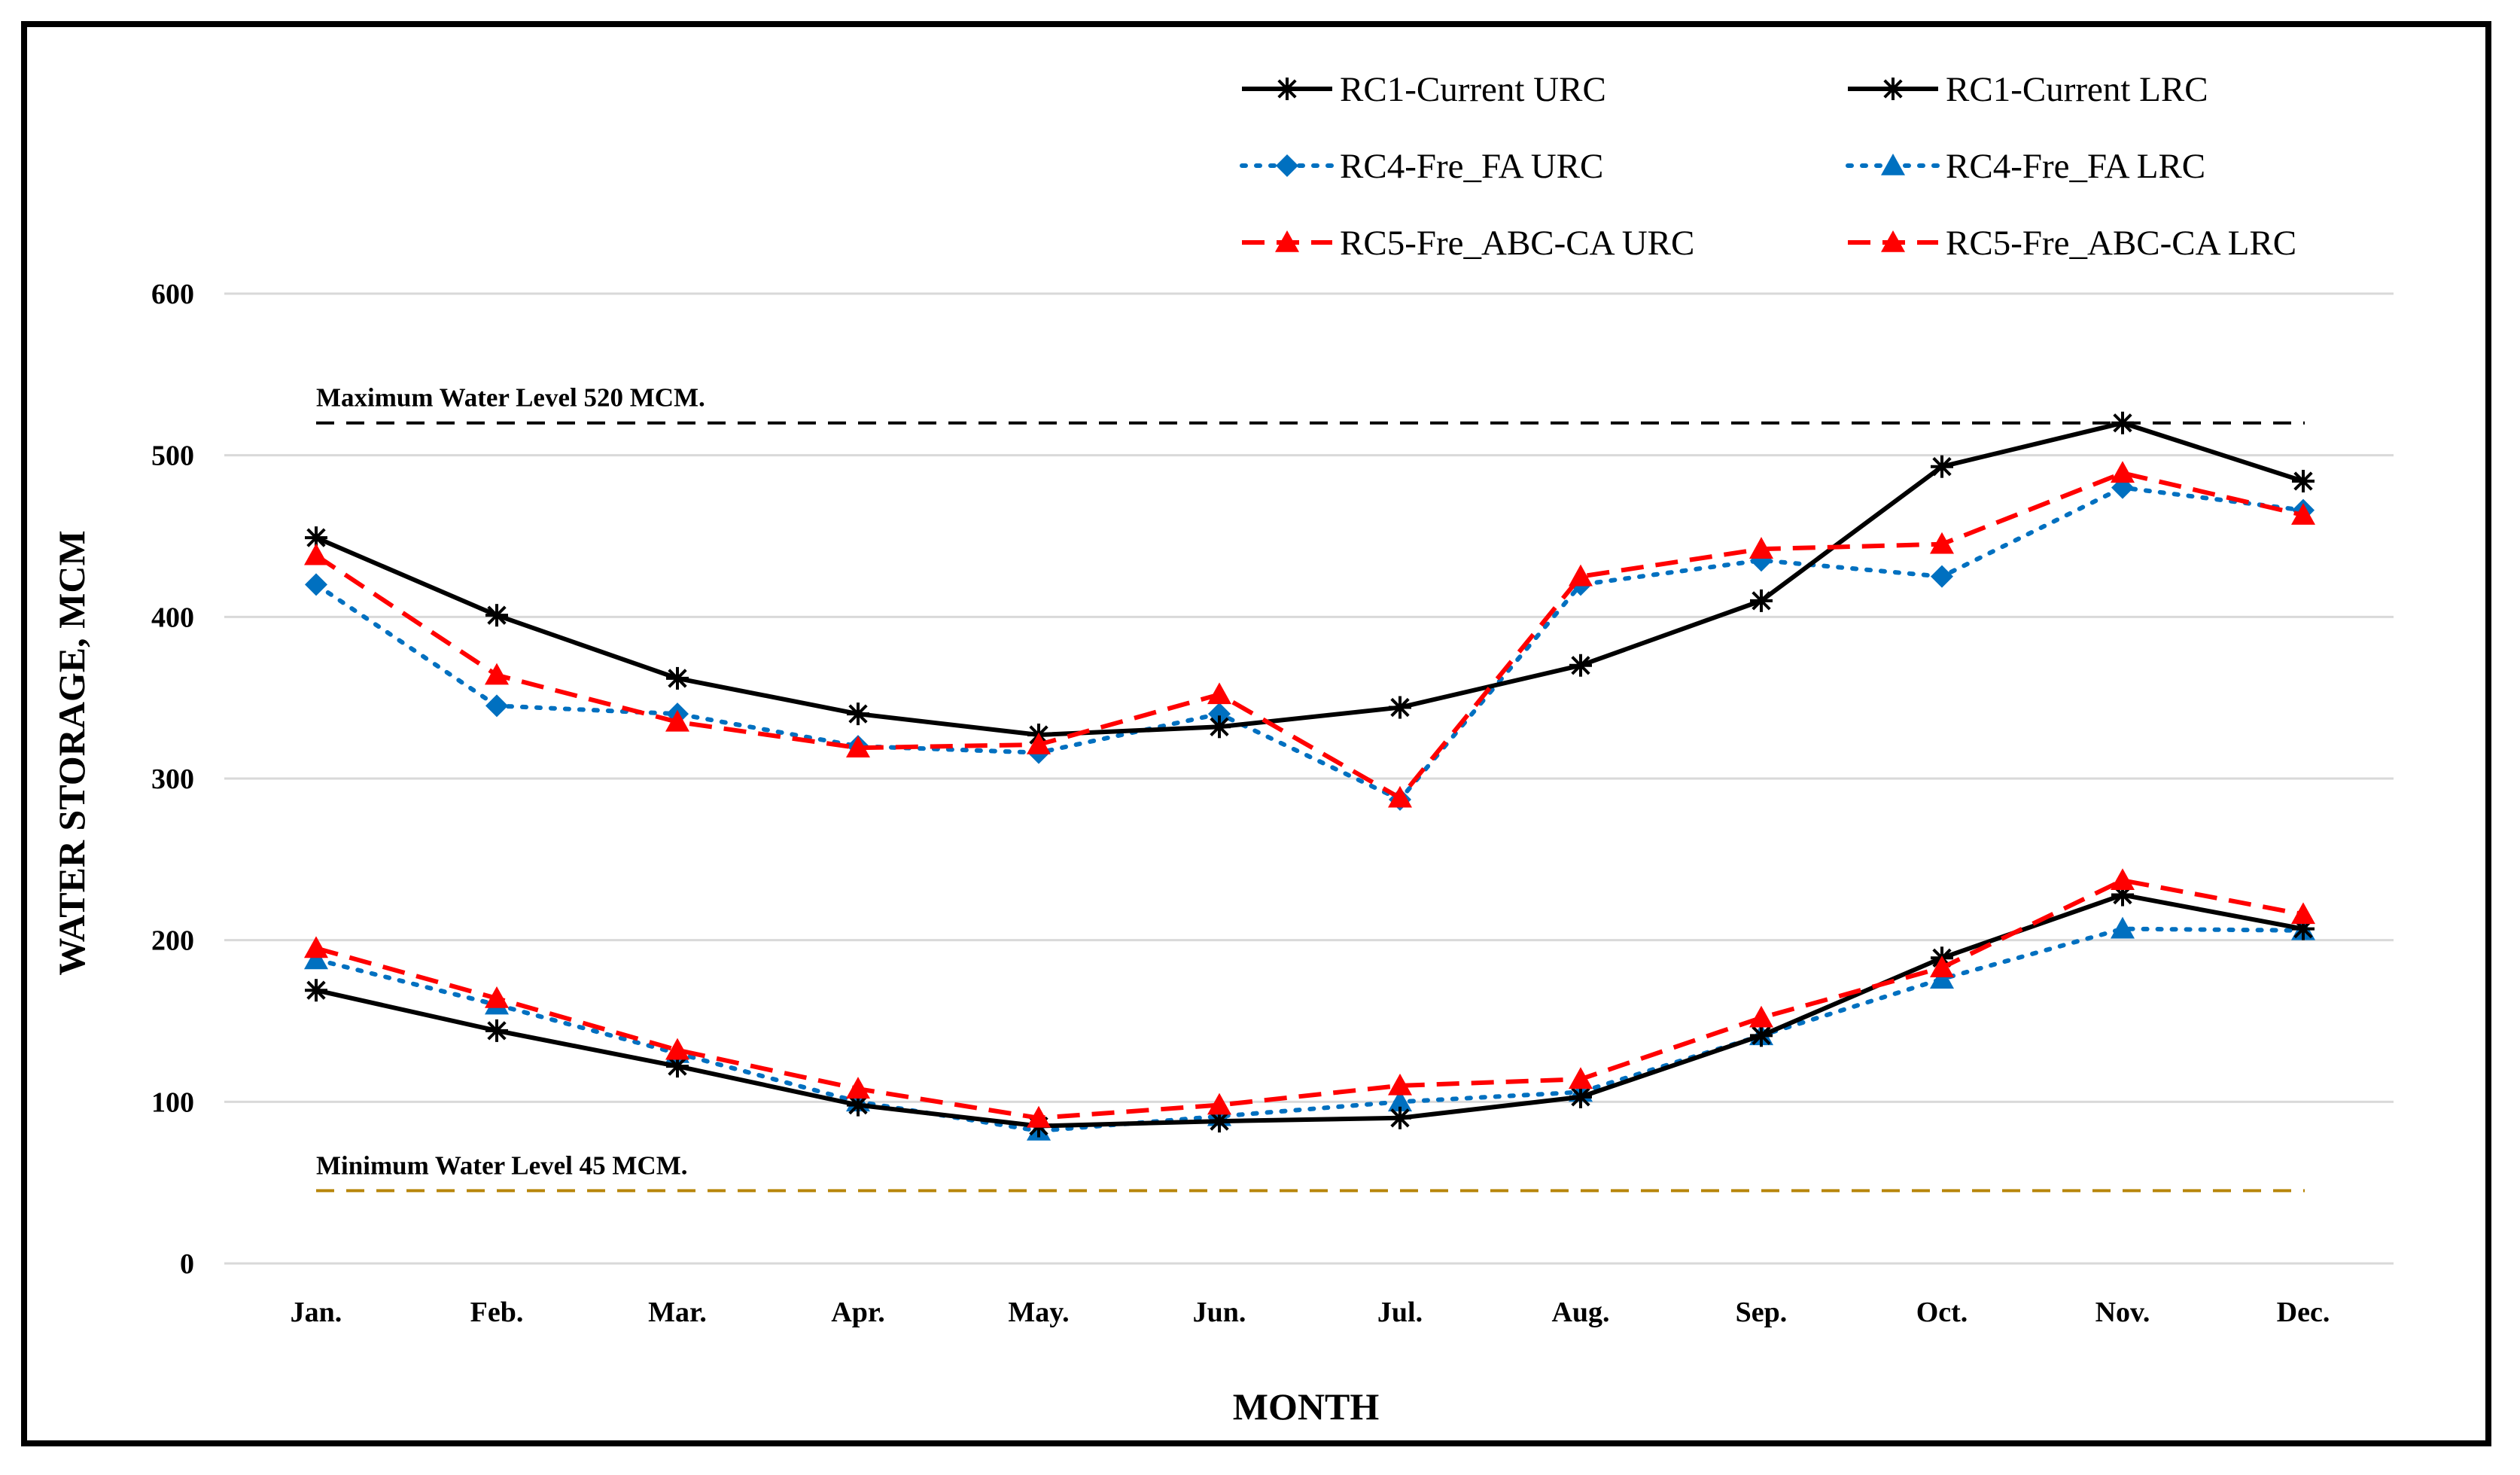 The height and width of the screenshot is (1475, 2520). I want to click on y-axis-ticks: 0 100 200 300 400 500 600, so click(172, 779).